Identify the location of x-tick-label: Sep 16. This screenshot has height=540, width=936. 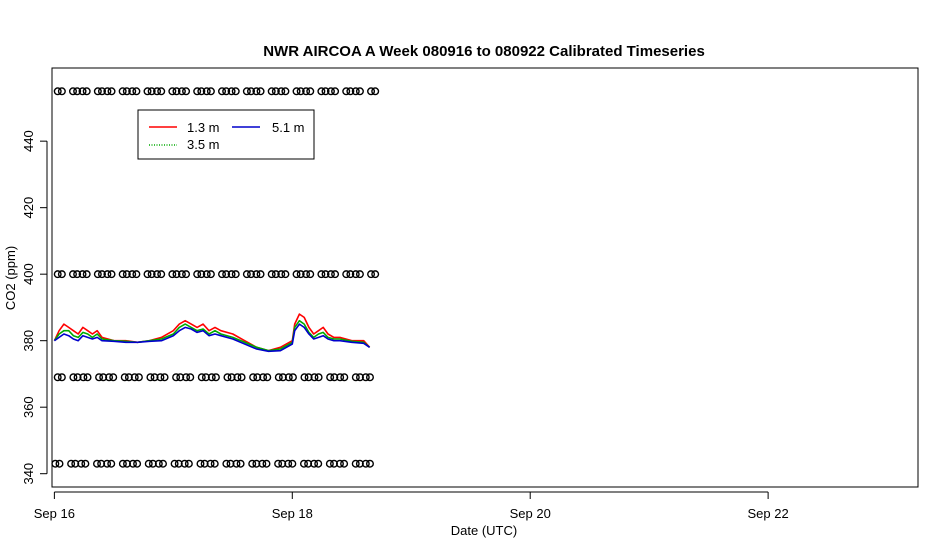
(54, 513).